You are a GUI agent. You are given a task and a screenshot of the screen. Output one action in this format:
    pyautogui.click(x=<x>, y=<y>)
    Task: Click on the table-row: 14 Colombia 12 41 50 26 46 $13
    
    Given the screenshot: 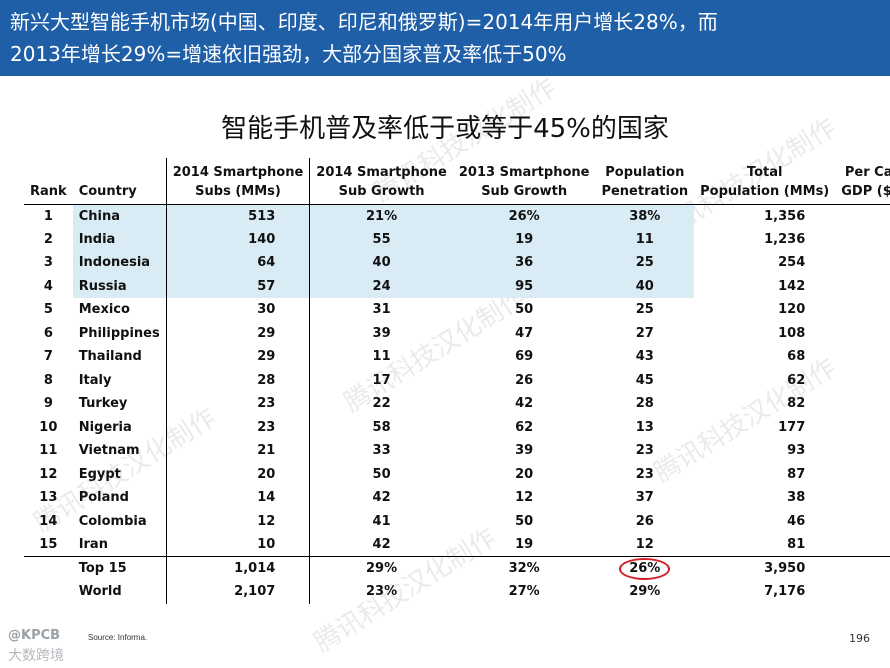 What is the action you would take?
    pyautogui.click(x=457, y=521)
    